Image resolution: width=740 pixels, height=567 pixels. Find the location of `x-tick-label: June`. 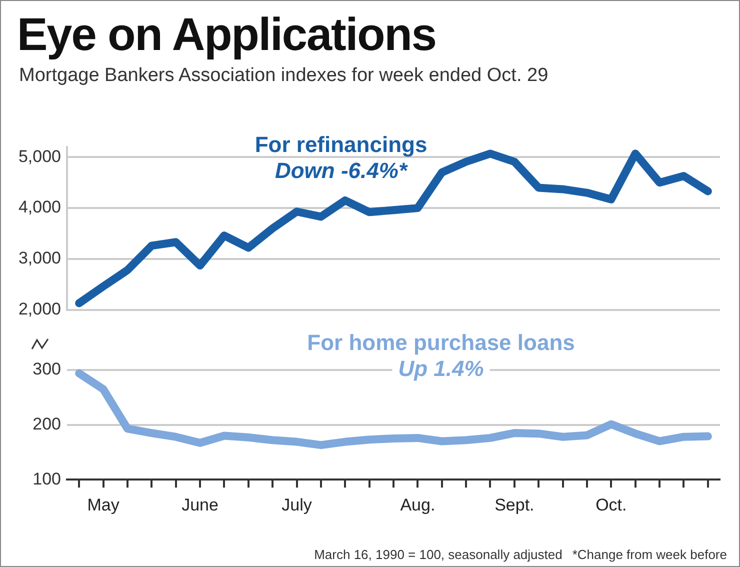

x-tick-label: June is located at coordinates (200, 504).